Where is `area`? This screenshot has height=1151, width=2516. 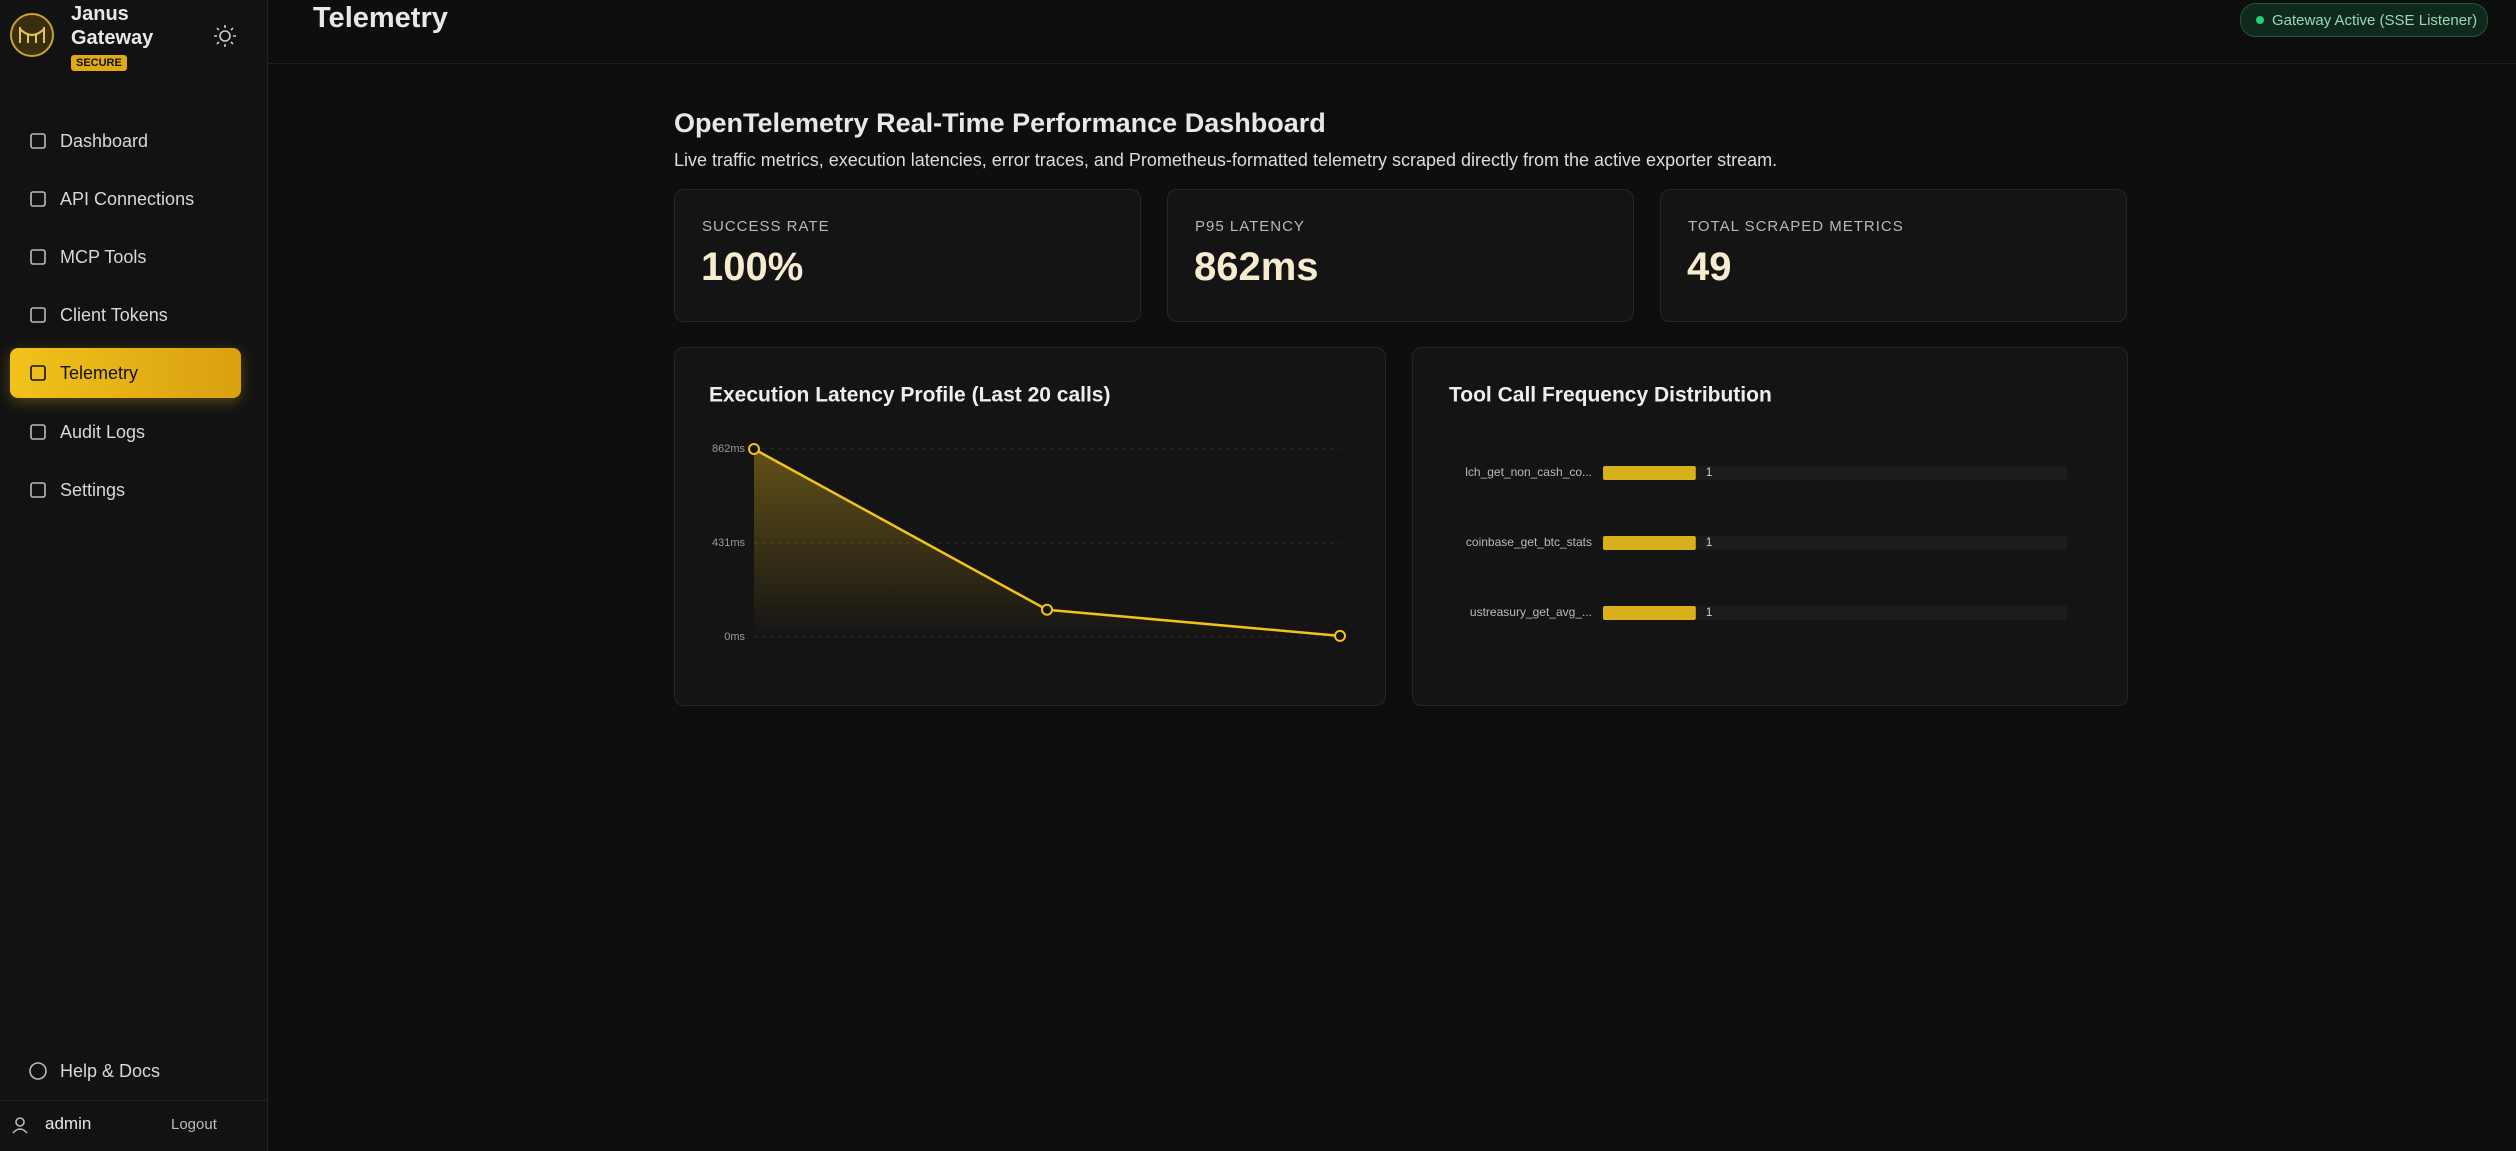
area is located at coordinates (1047, 543).